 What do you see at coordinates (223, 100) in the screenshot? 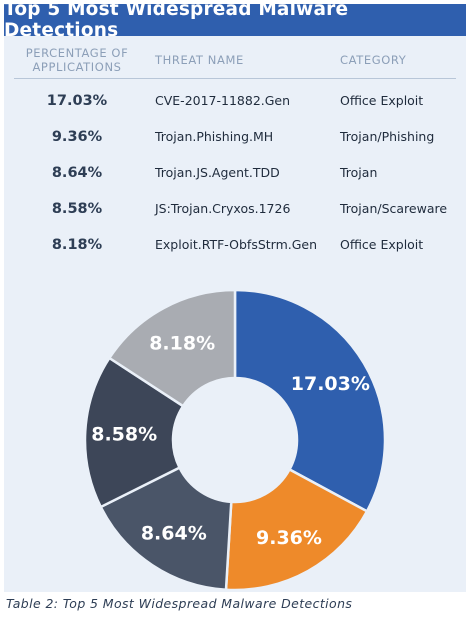
I see `row-threat-name: CVE-2017-11882.Gen` at bounding box center [223, 100].